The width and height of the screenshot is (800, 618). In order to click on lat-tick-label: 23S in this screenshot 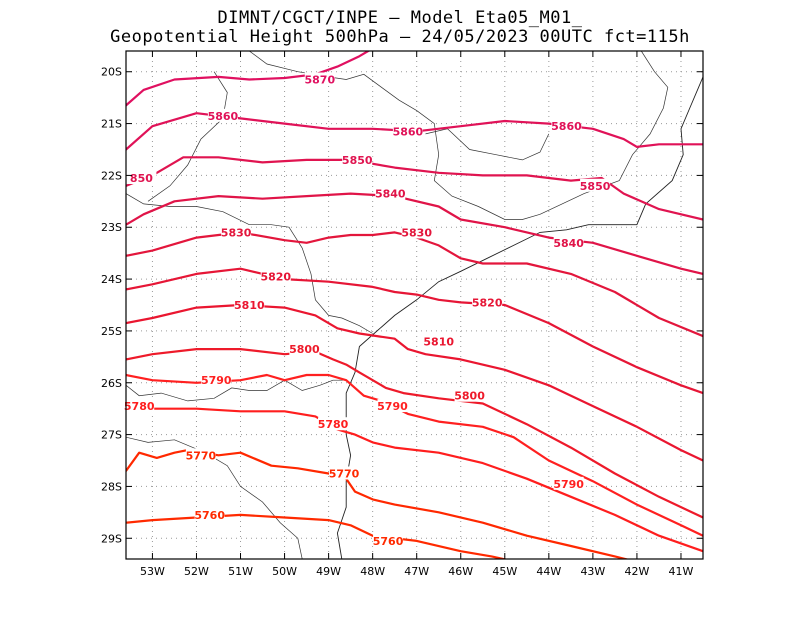, I will do `click(111, 227)`.